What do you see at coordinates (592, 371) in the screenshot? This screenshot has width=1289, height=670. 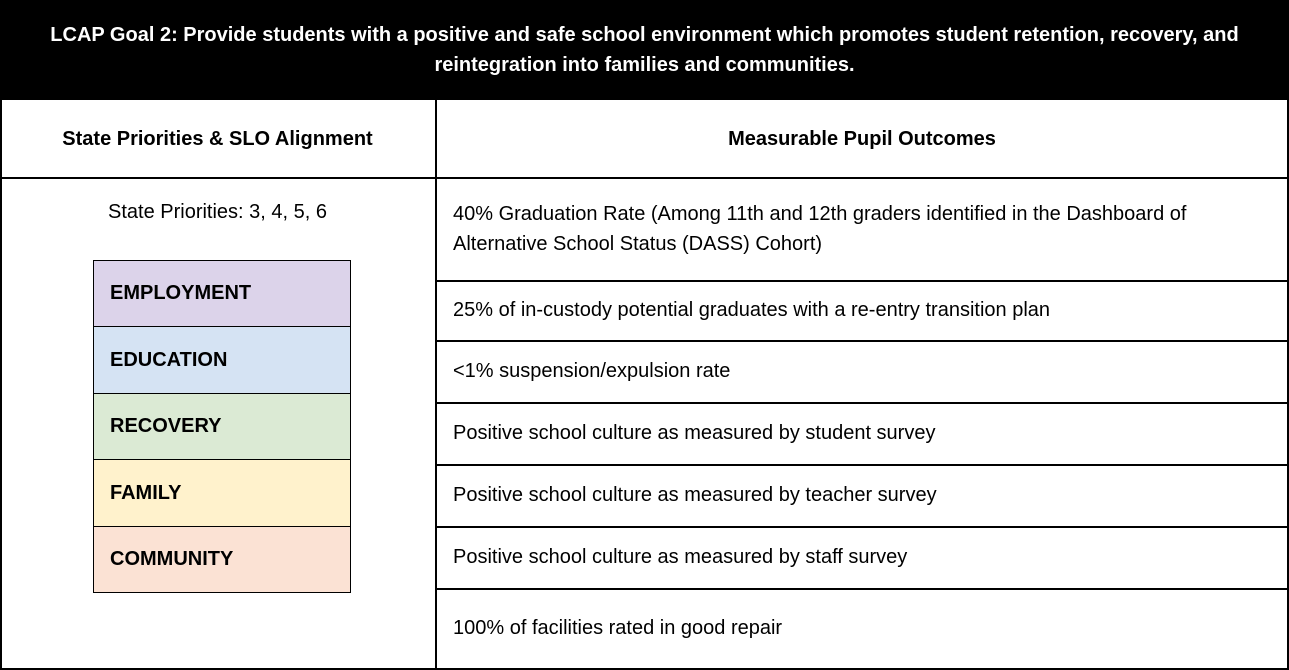 I see `outcome-cell: <1% suspension/expulsion rate` at bounding box center [592, 371].